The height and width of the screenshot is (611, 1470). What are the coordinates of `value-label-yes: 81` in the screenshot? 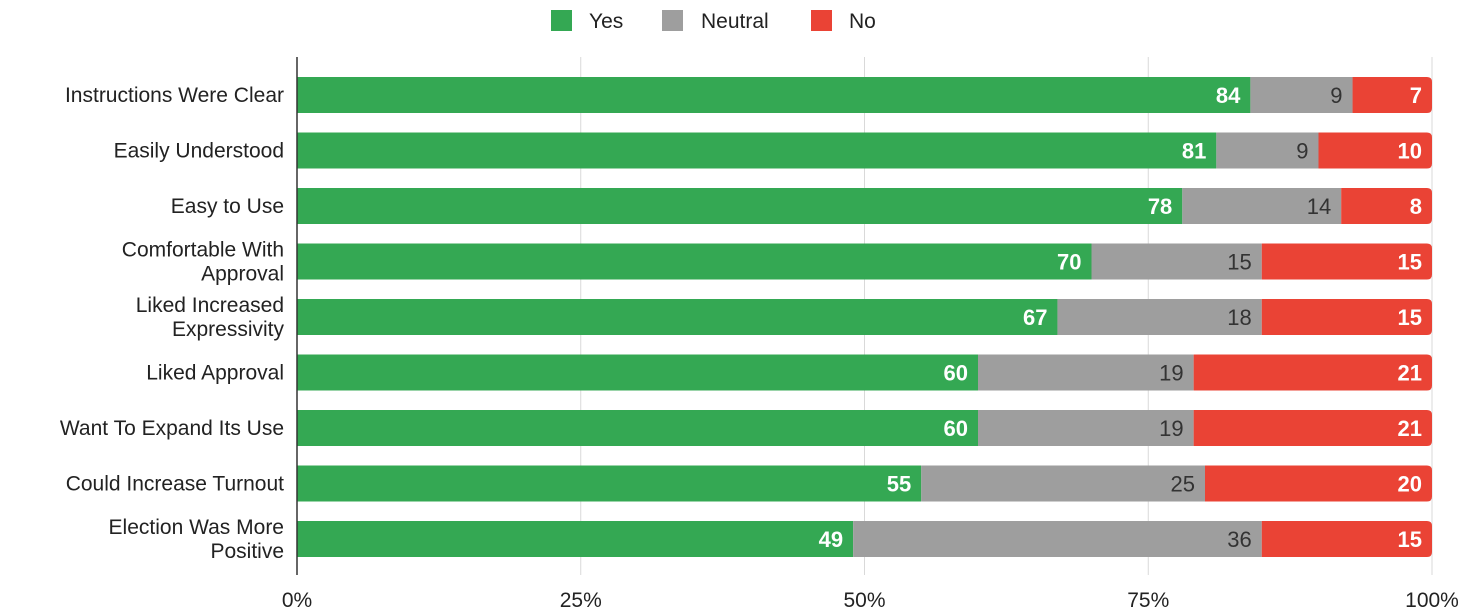 It's located at (1194, 151).